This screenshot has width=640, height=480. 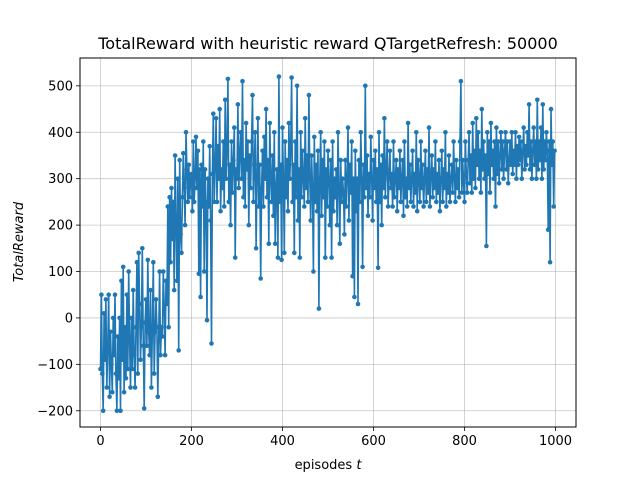 What do you see at coordinates (60, 86) in the screenshot?
I see `y-tick-label: 500` at bounding box center [60, 86].